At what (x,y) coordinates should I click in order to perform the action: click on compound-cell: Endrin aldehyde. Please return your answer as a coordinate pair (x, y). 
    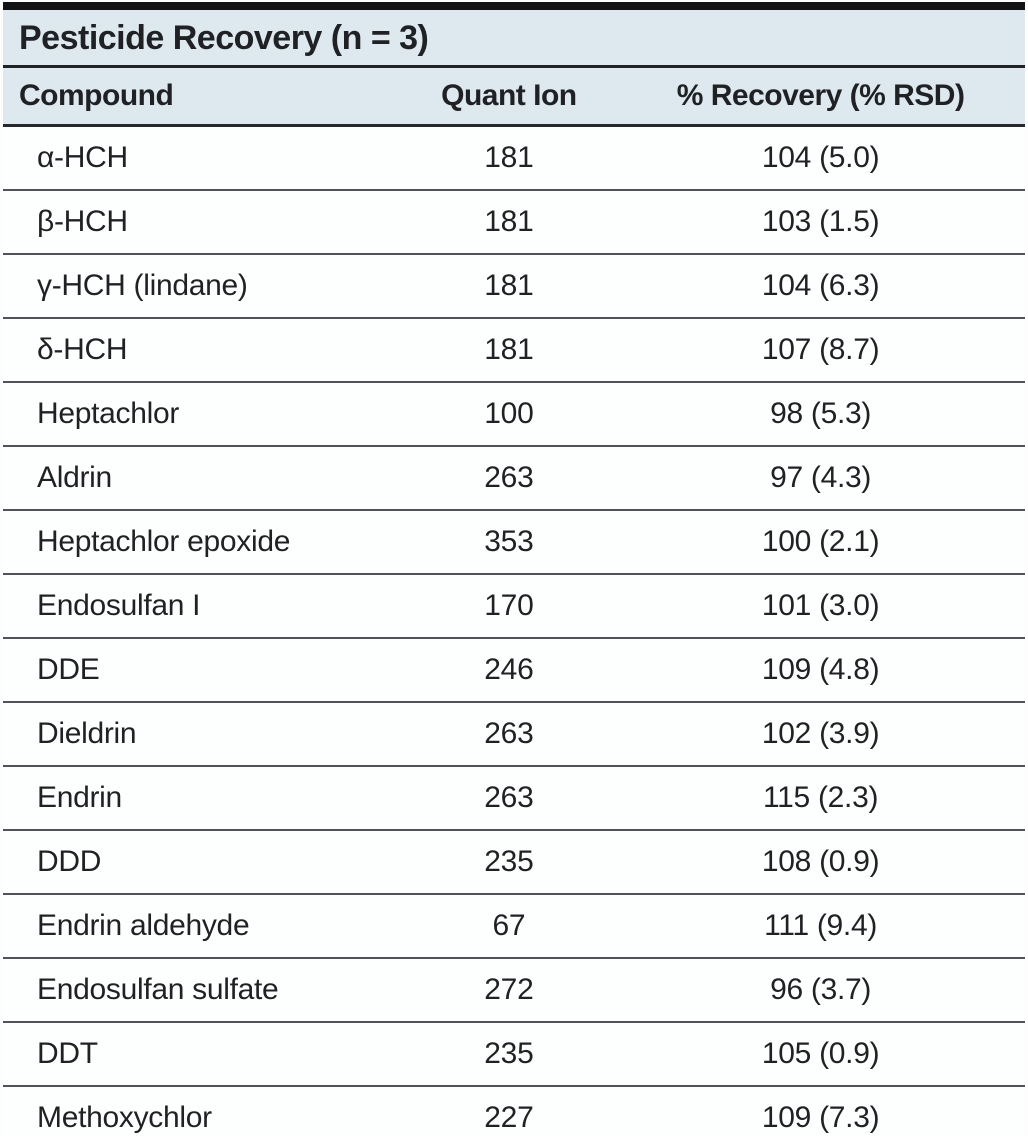
    Looking at the image, I should click on (202, 926).